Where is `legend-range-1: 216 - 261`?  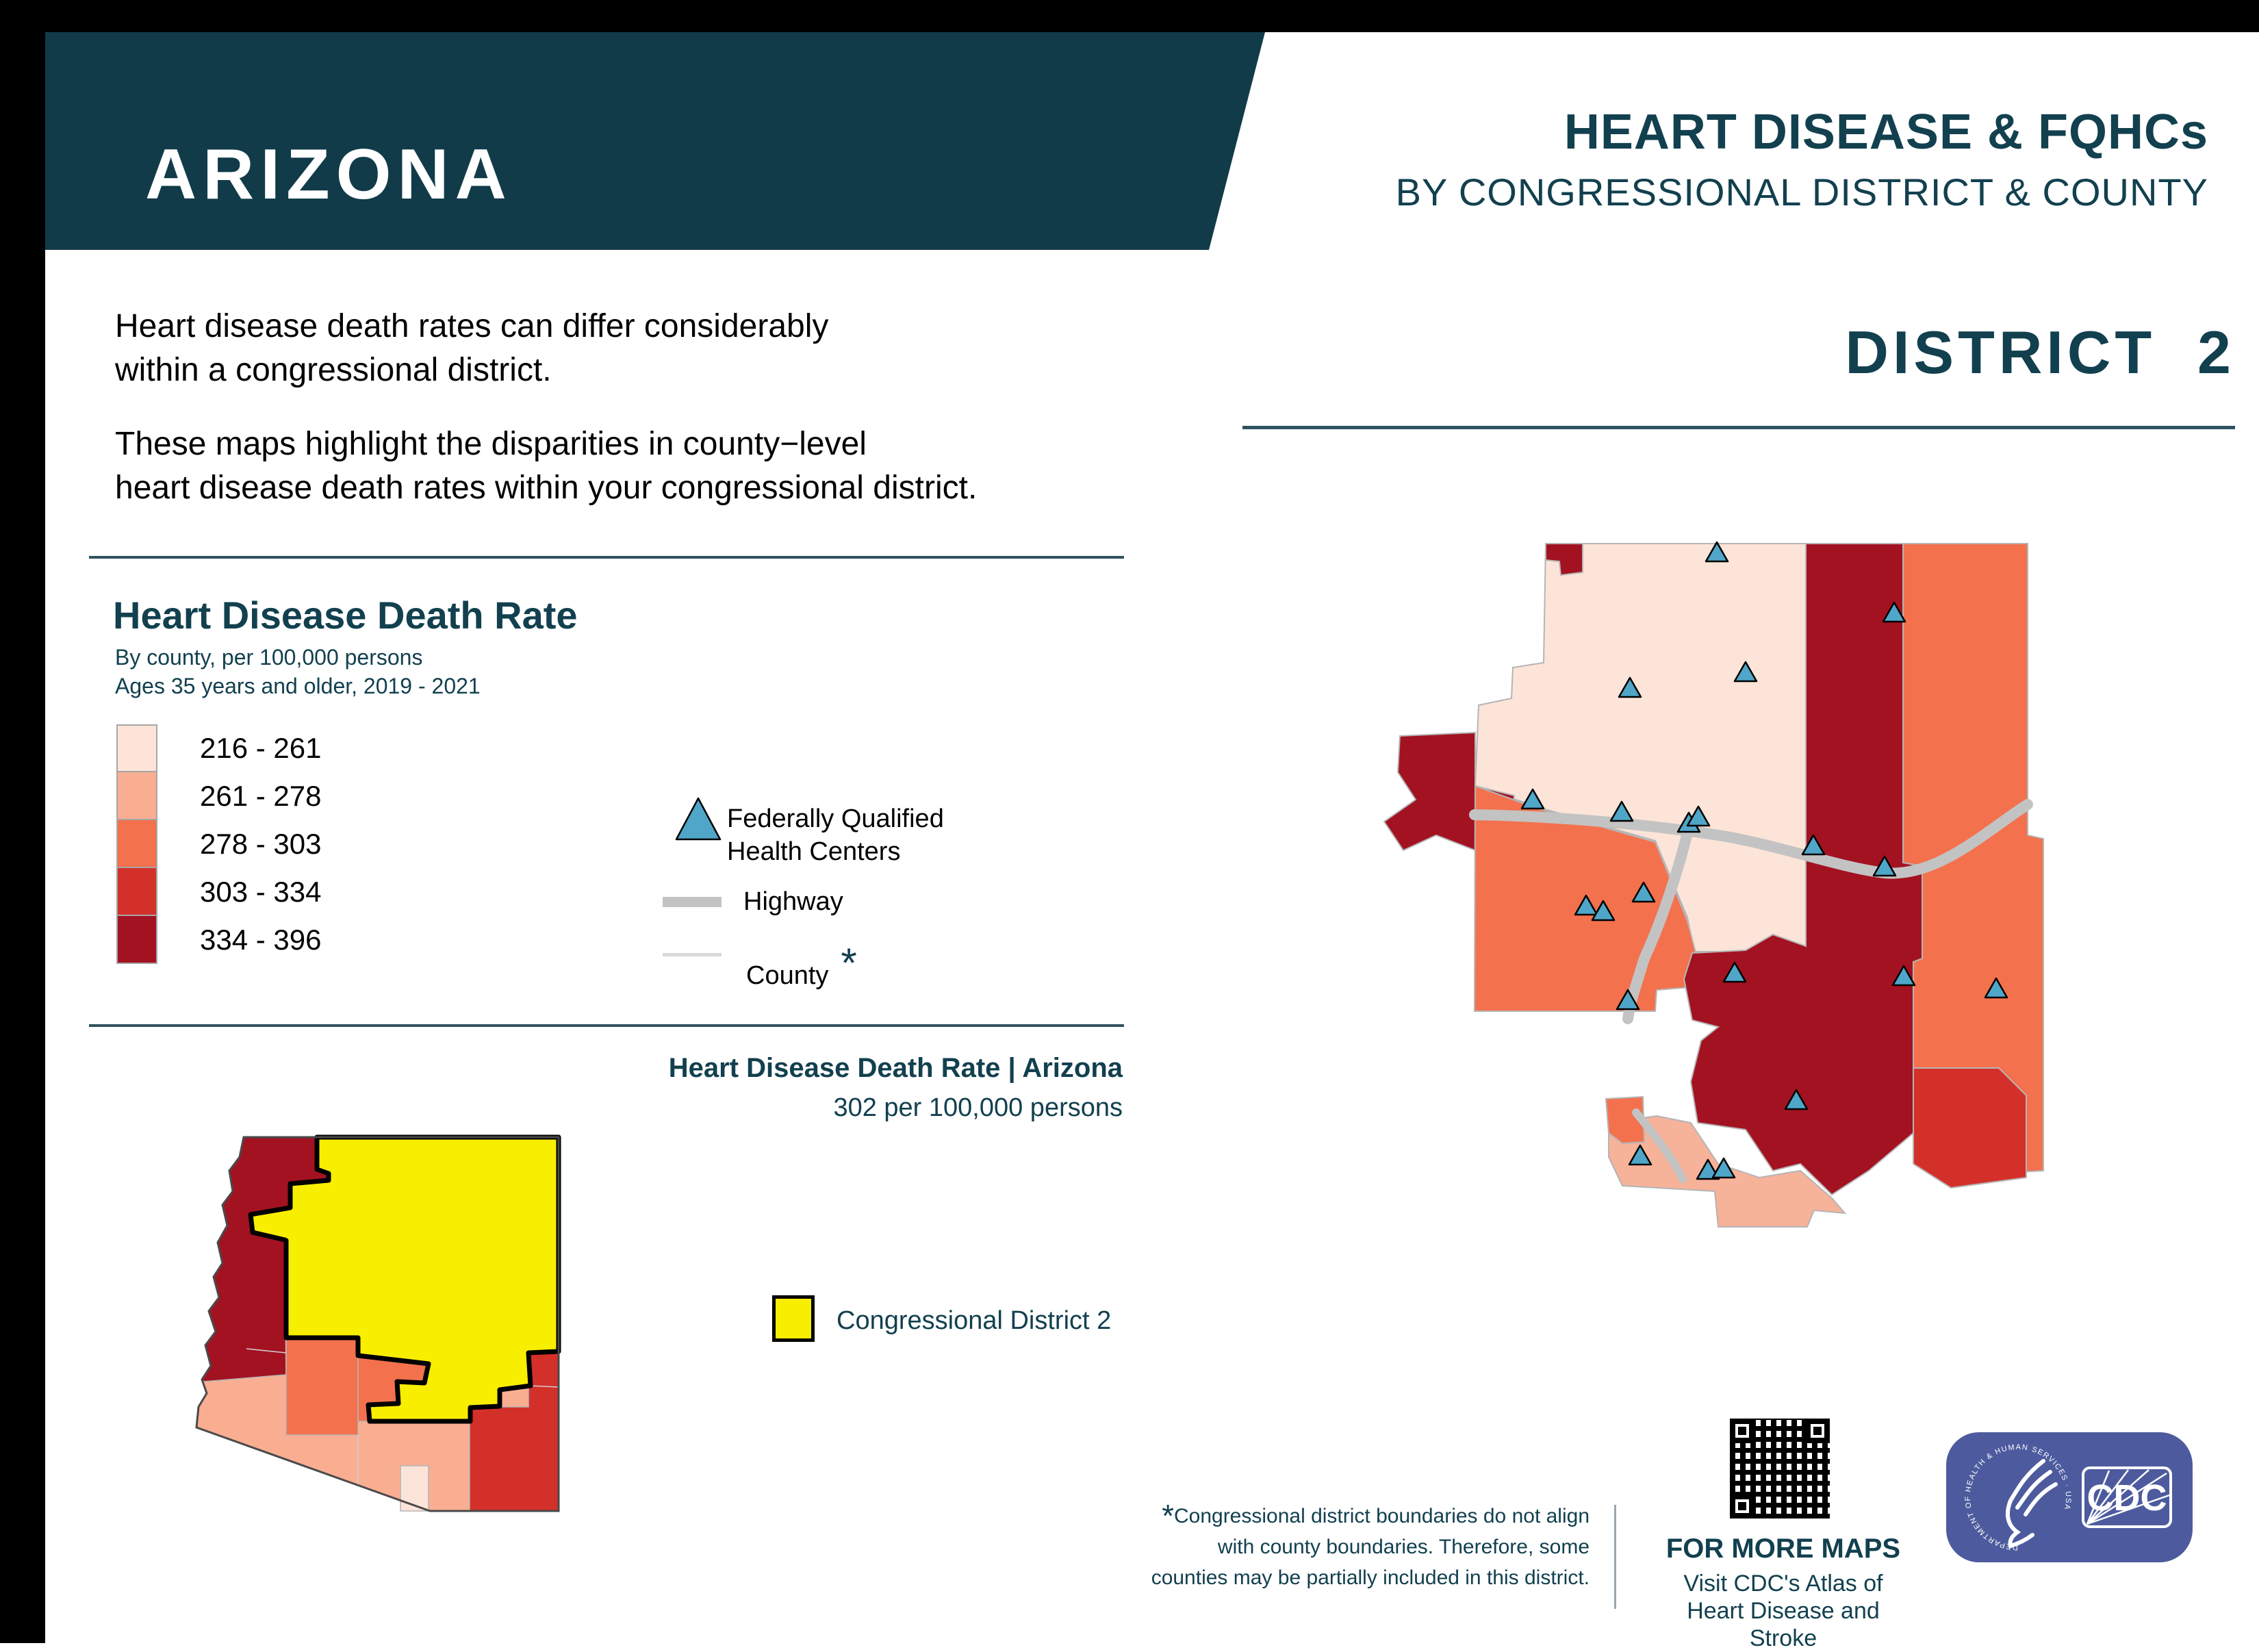
legend-range-1: 216 - 261 is located at coordinates (261, 748).